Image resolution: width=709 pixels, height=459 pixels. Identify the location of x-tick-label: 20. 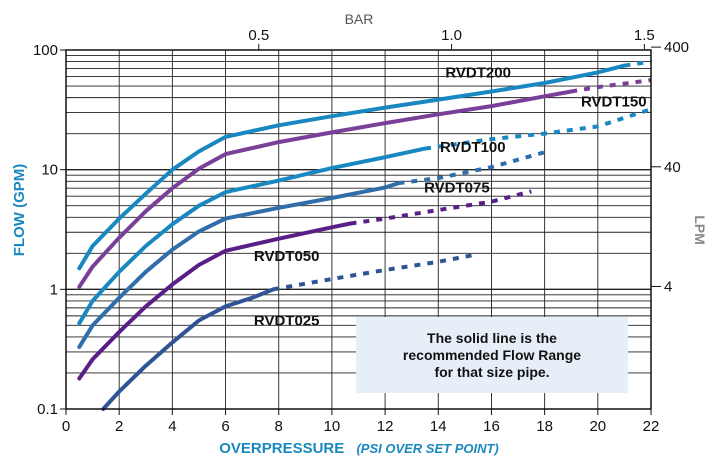
(597, 426).